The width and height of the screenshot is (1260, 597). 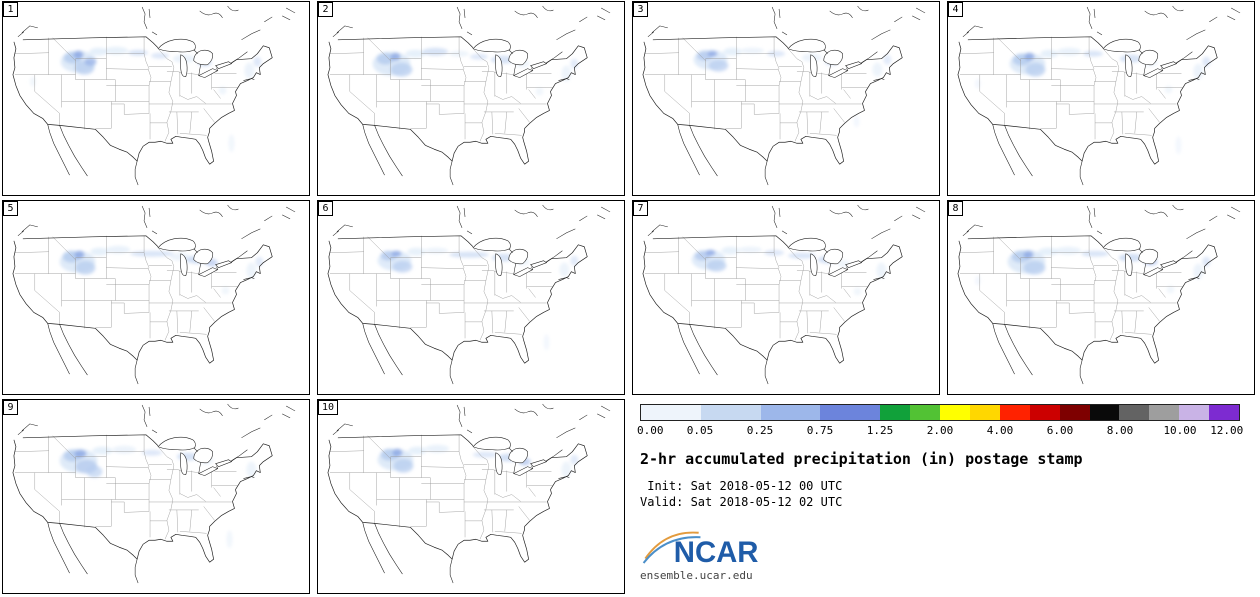 I want to click on logo-text: NCAR, so click(x=716, y=552).